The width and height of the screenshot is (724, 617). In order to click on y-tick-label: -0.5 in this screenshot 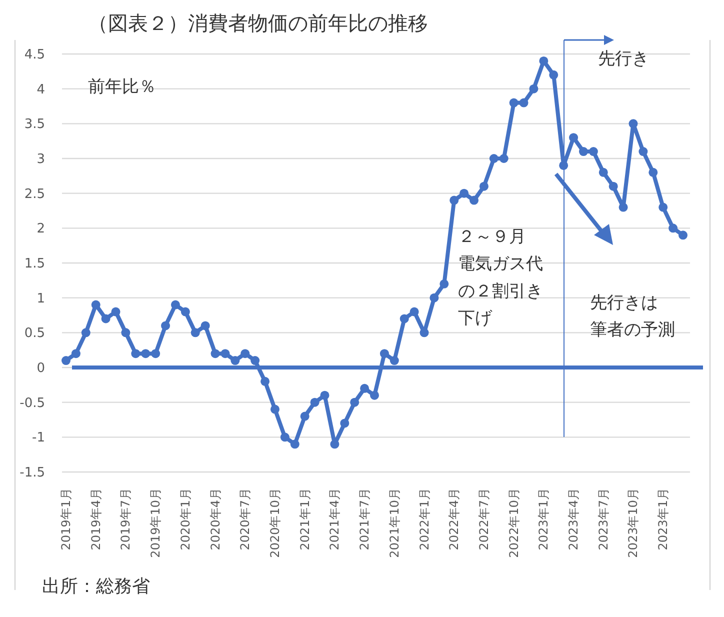, I will do `click(32, 403)`.